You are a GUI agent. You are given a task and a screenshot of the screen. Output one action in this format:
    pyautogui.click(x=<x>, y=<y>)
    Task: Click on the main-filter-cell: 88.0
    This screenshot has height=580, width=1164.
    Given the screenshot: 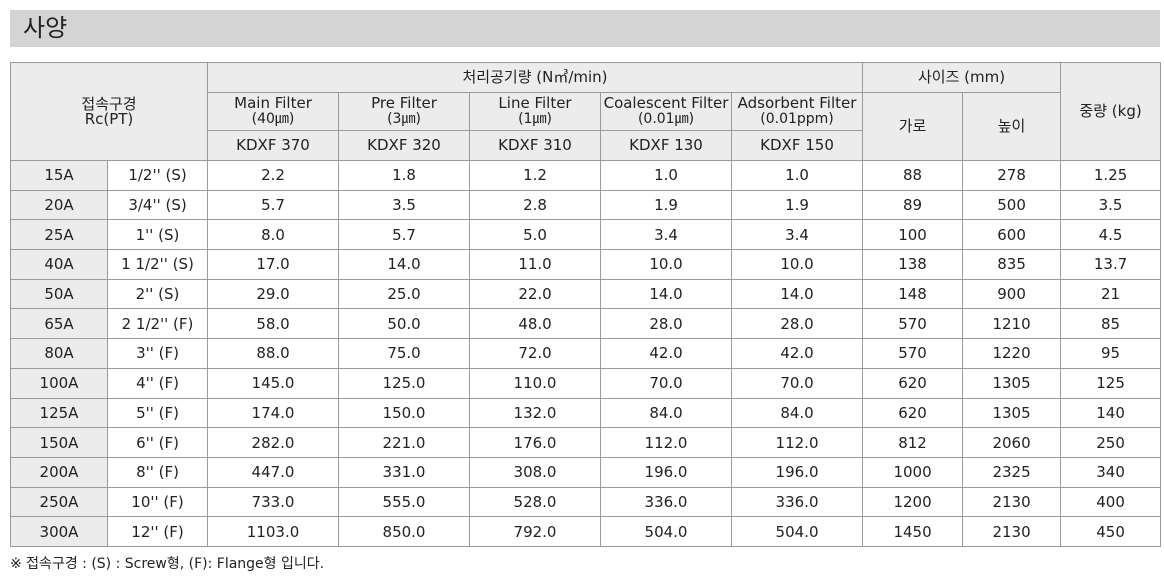 What is the action you would take?
    pyautogui.click(x=273, y=353)
    